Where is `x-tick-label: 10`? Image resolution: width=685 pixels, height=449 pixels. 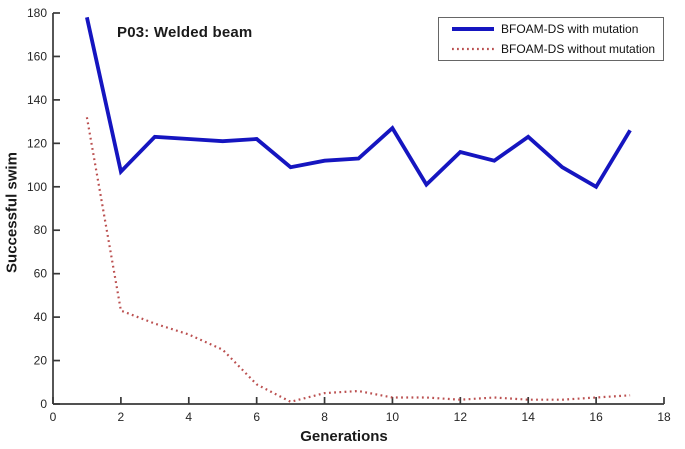 x-tick-label: 10 is located at coordinates (393, 417).